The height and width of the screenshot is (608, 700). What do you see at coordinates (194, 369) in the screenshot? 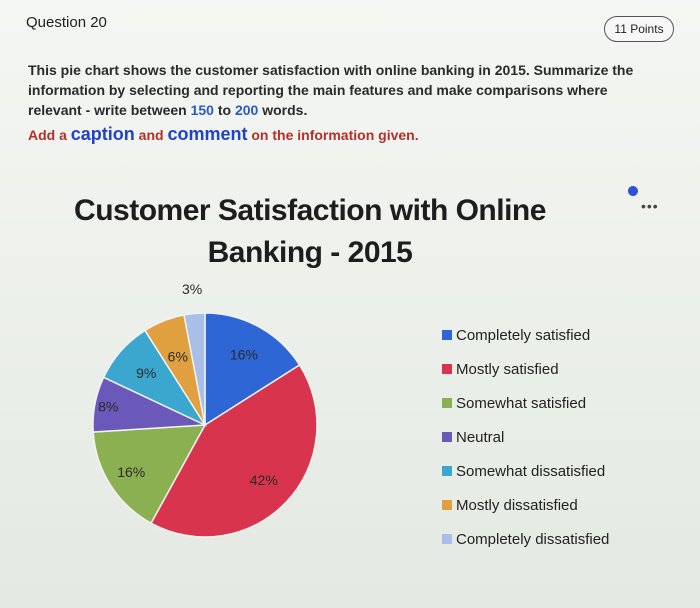
I see `pie-slice-completely-dissatisfied` at bounding box center [194, 369].